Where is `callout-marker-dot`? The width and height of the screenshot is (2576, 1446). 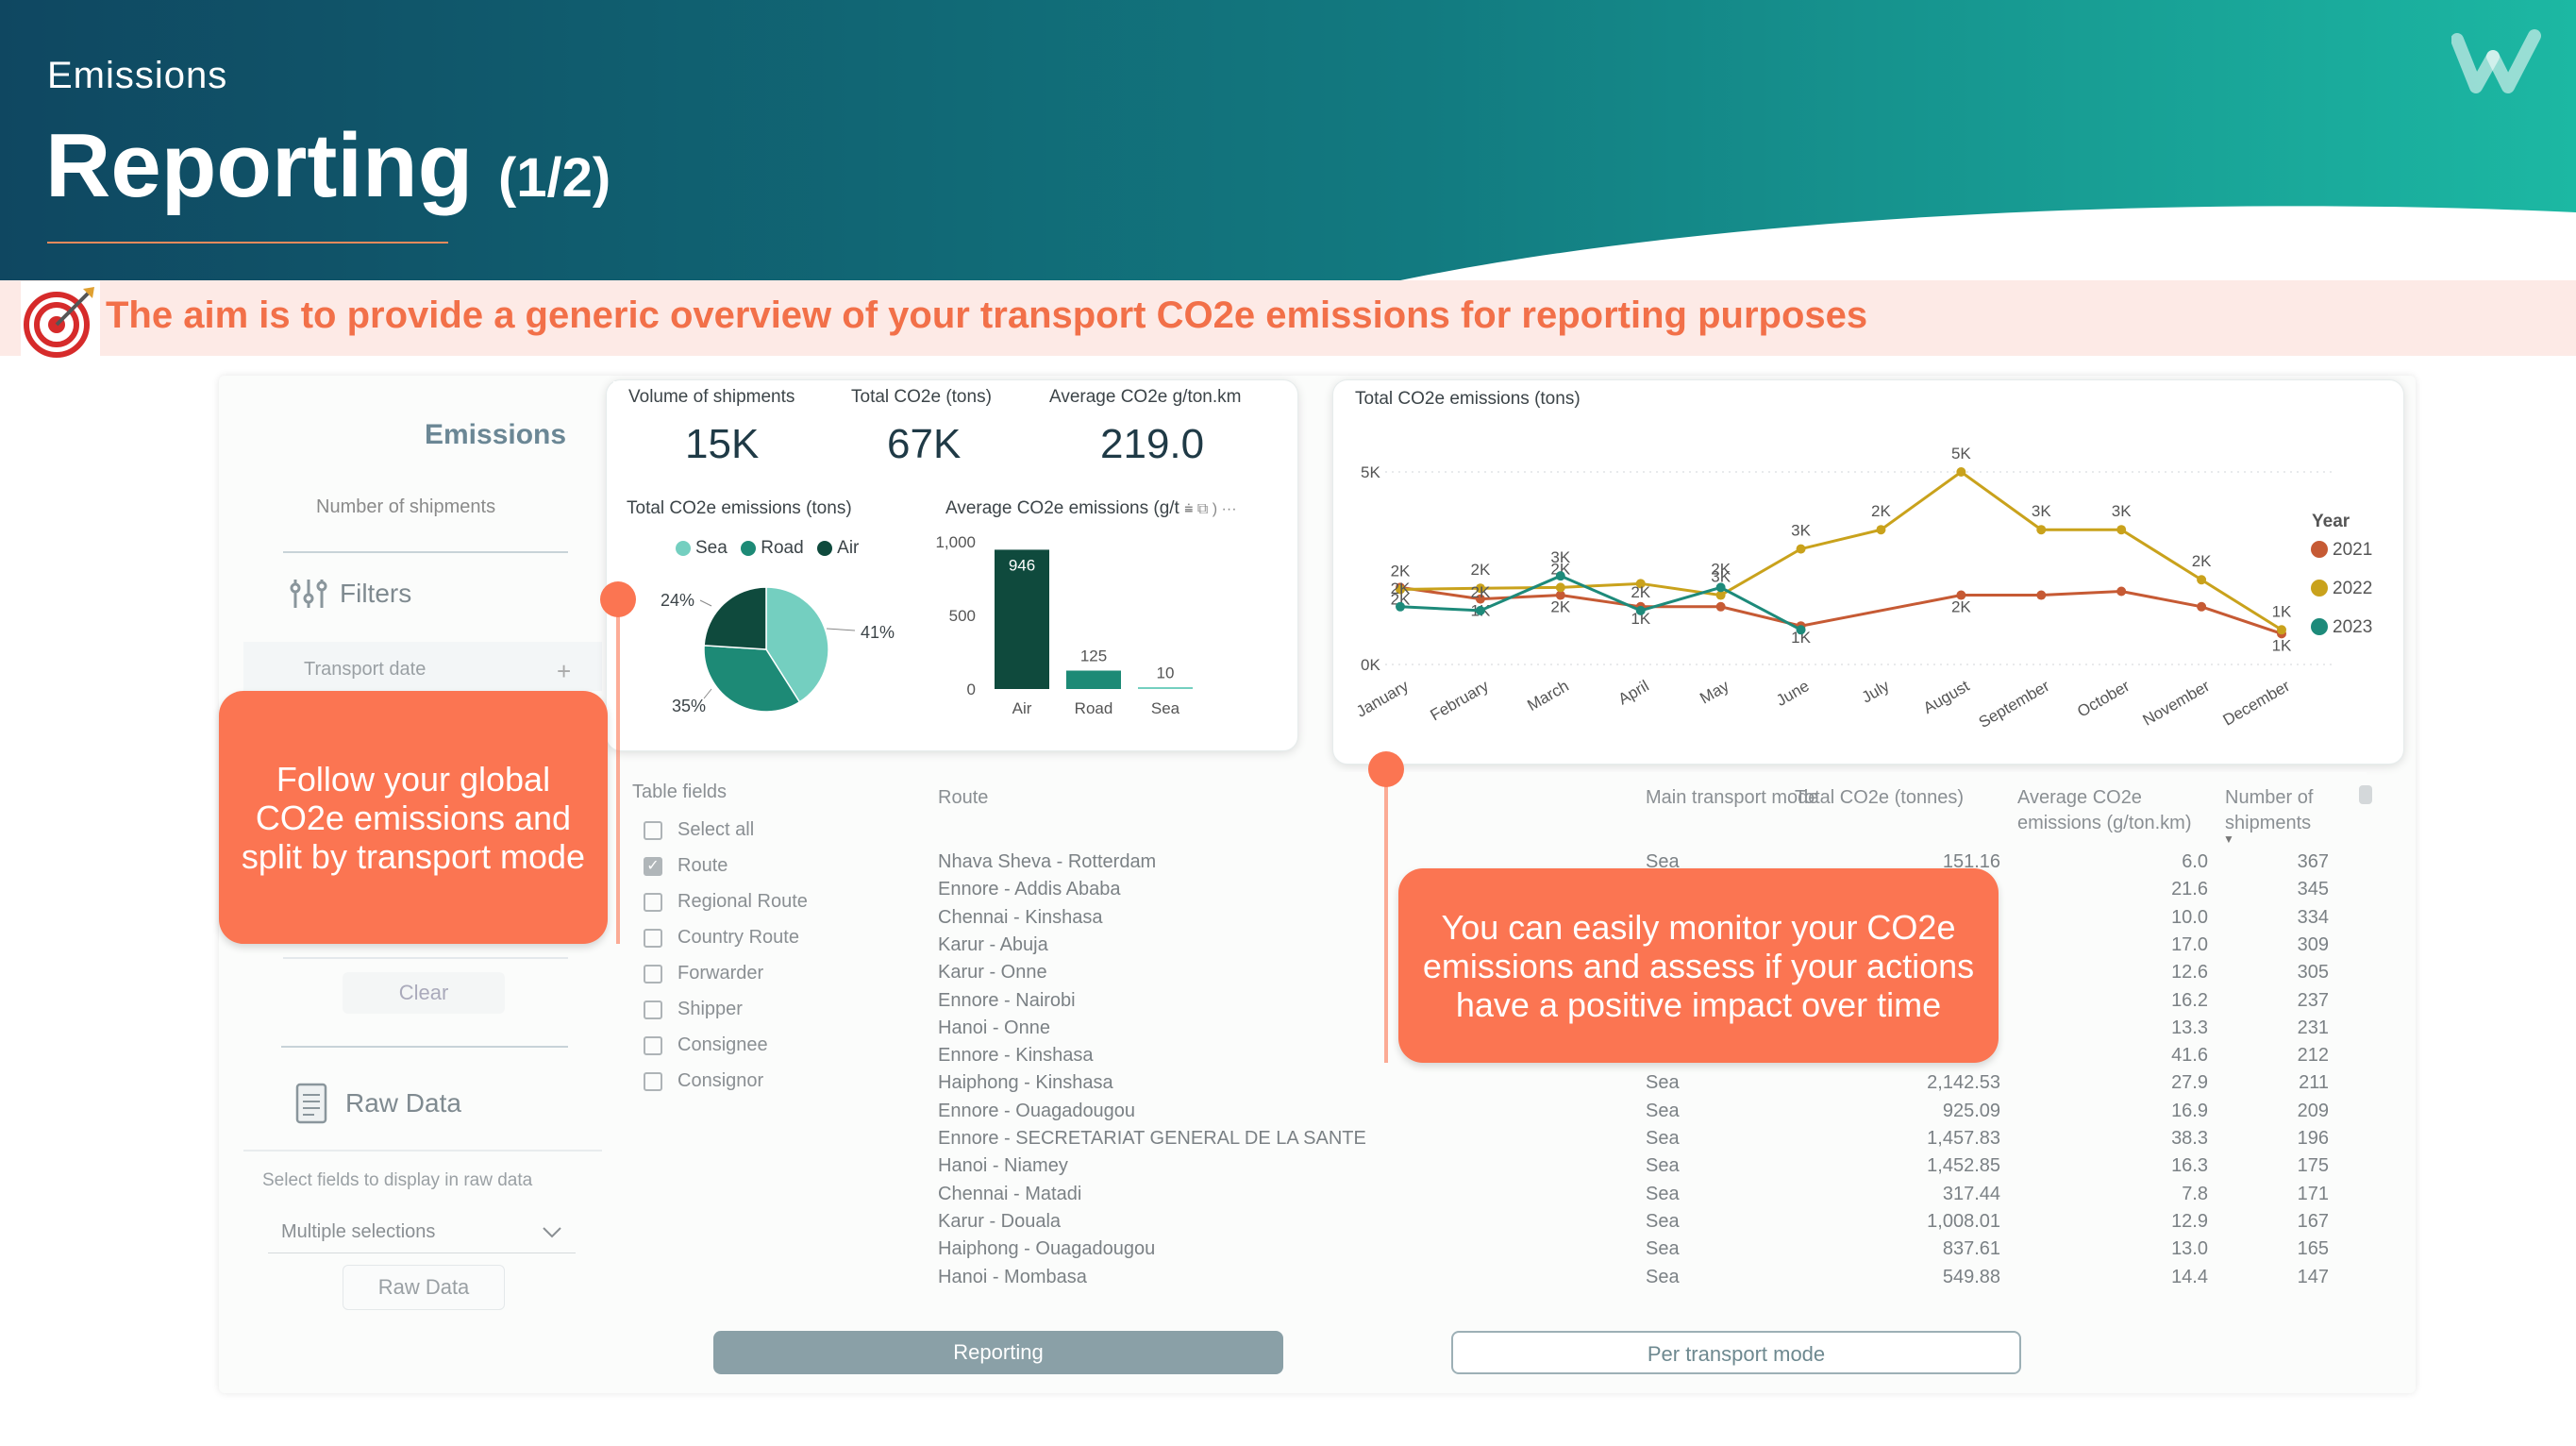 callout-marker-dot is located at coordinates (1386, 769).